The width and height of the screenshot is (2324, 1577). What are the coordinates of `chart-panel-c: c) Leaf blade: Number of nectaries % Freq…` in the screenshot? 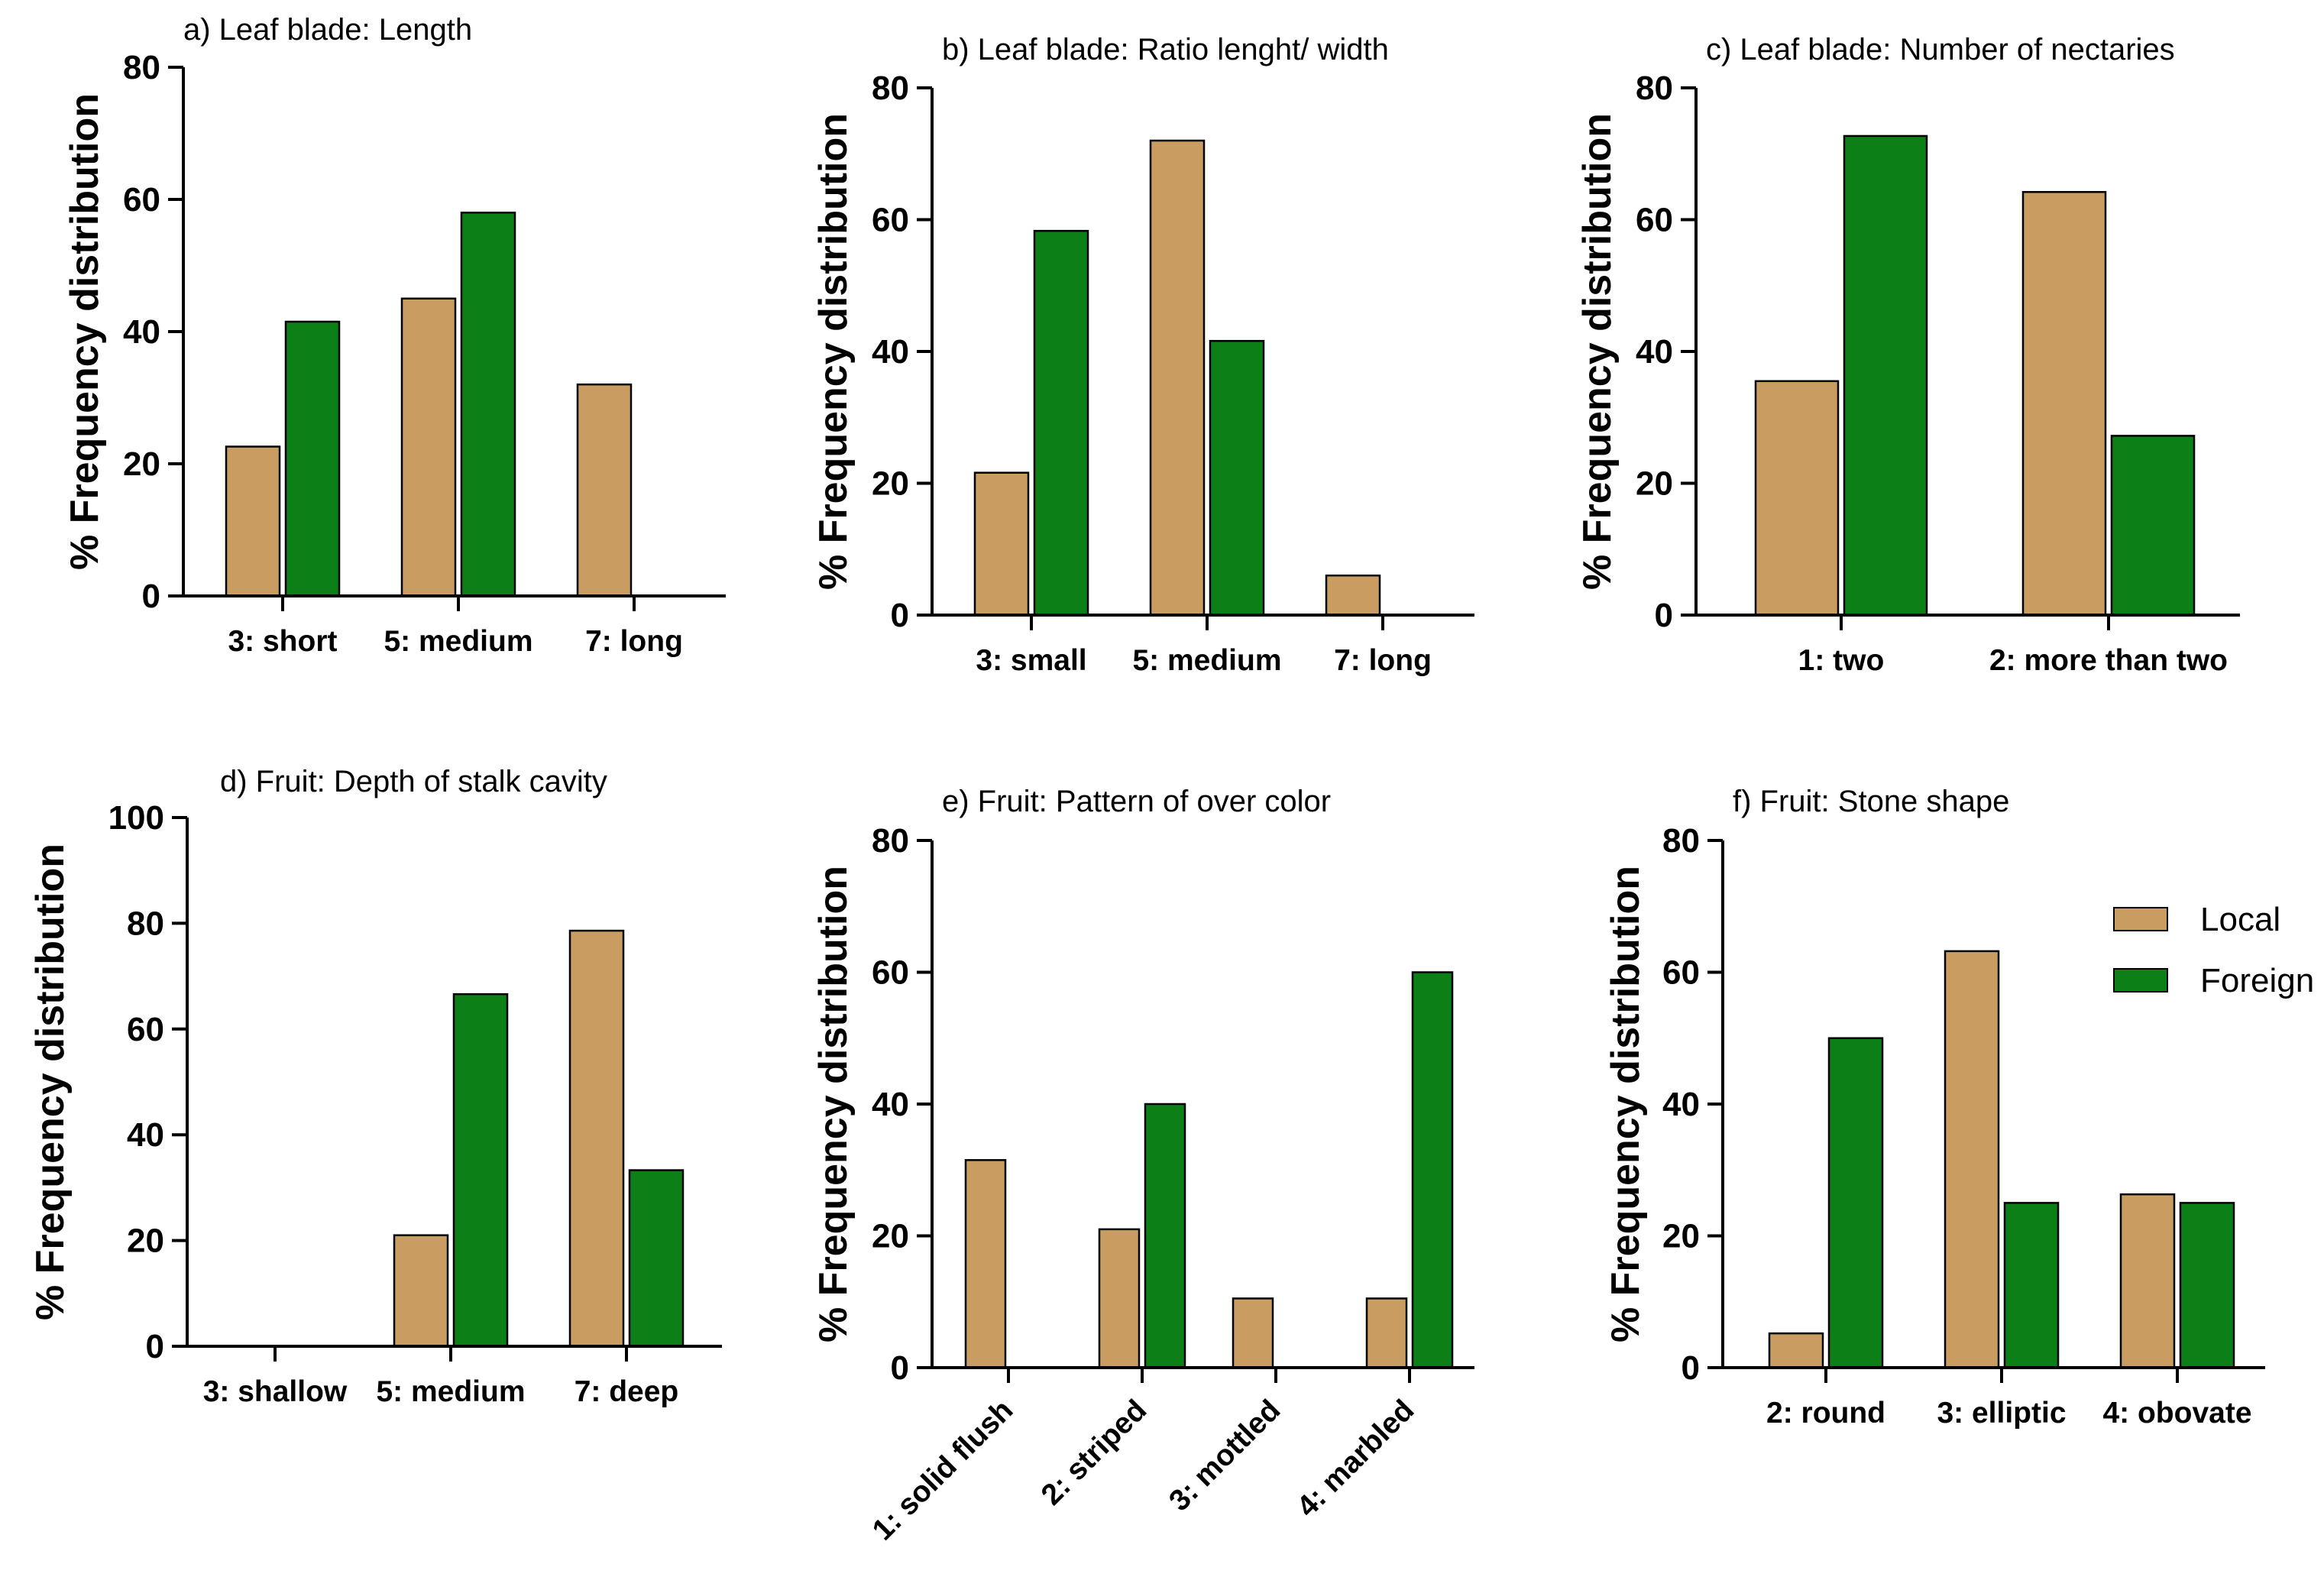 It's located at (1908, 355).